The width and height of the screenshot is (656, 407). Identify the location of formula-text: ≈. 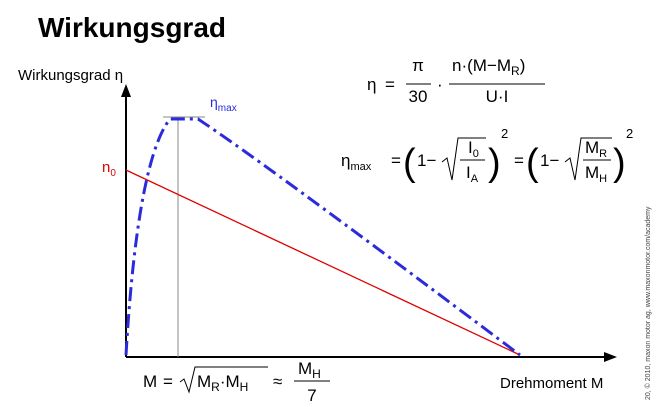
(277, 381).